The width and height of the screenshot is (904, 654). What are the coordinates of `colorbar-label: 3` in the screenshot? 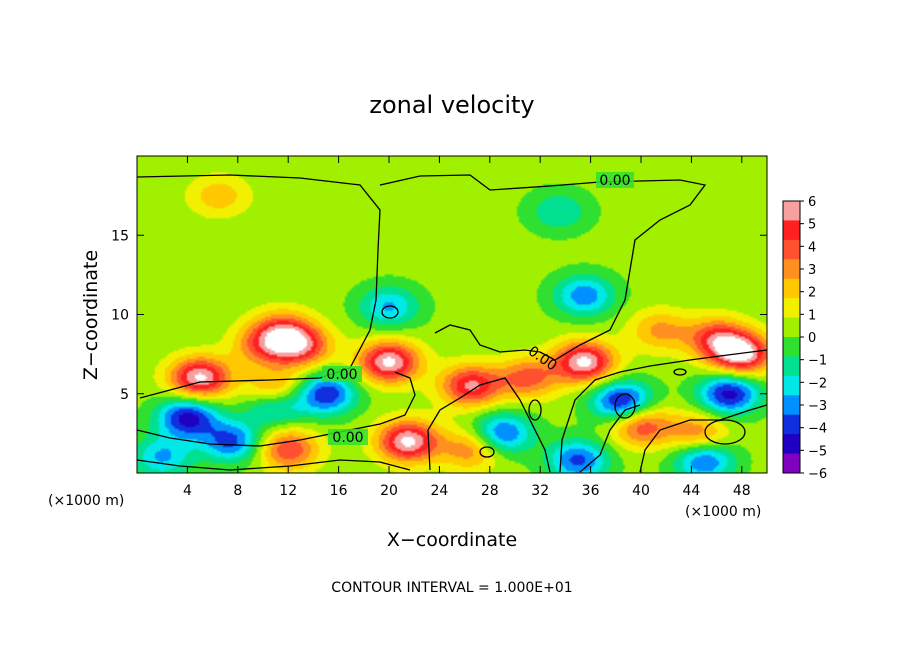 It's located at (812, 270).